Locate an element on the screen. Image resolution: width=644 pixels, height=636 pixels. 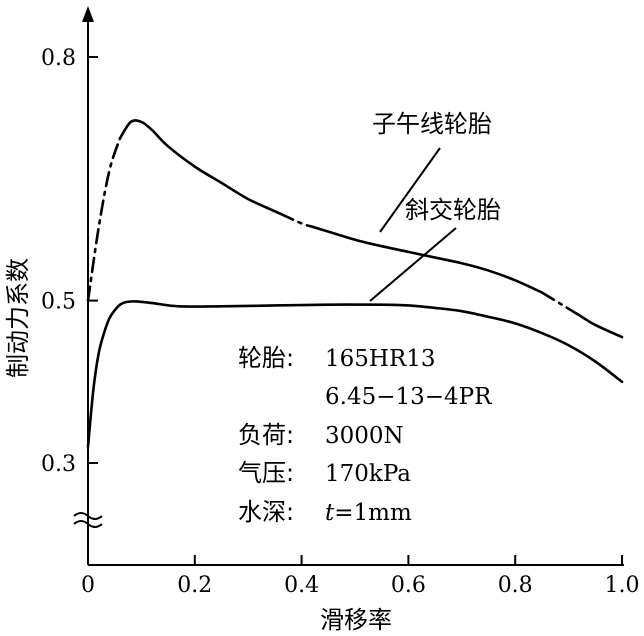
annotation-depth-rest: =1mm is located at coordinates (373, 513).